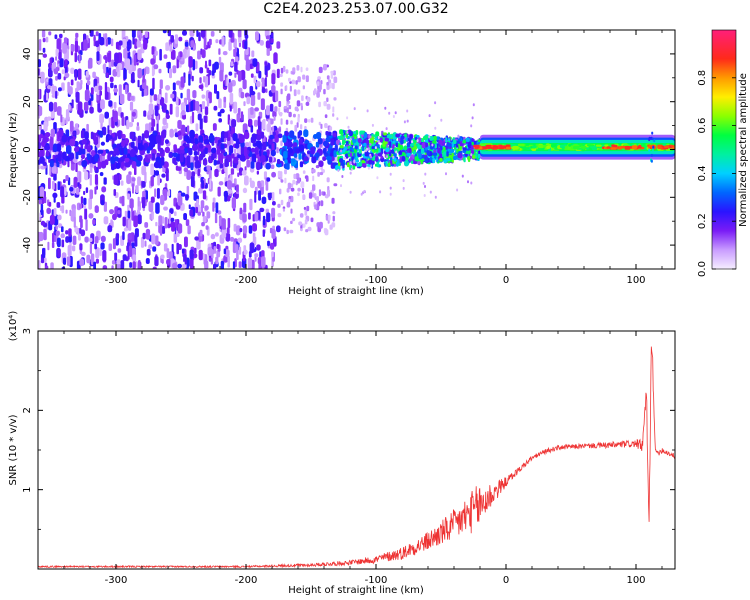 This screenshot has height=600, width=750. I want to click on snr-y-multiplier: (x10⁴), so click(13, 326).